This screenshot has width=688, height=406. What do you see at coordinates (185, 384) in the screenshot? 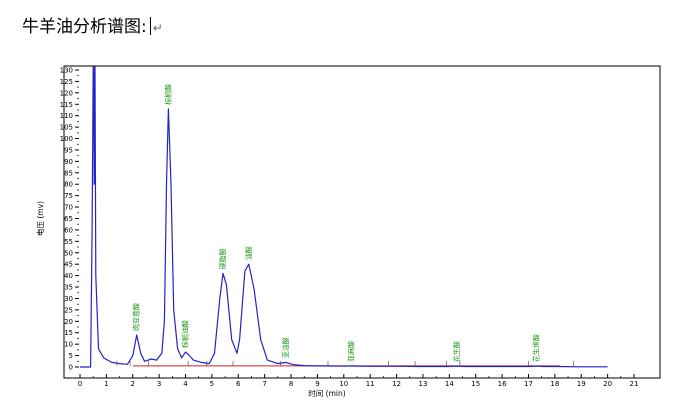
I see `x-tick-label: 4` at bounding box center [185, 384].